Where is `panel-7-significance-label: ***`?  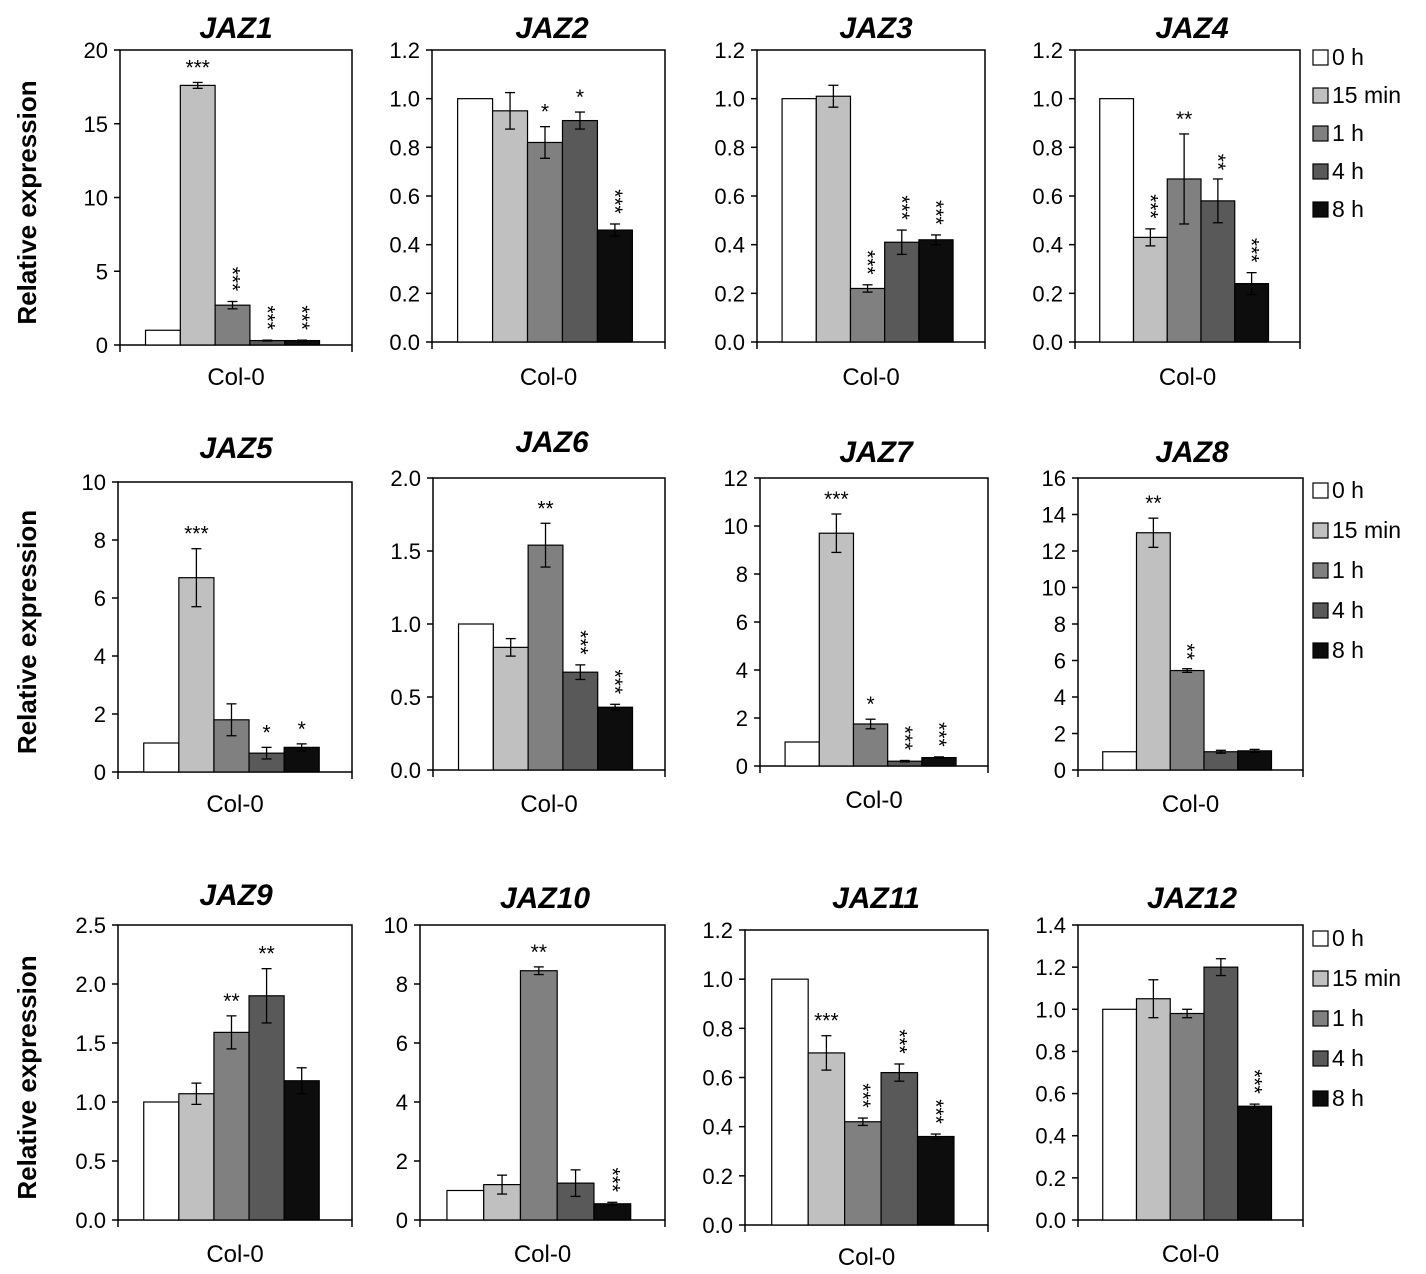
panel-7-significance-label: *** is located at coordinates (938, 734).